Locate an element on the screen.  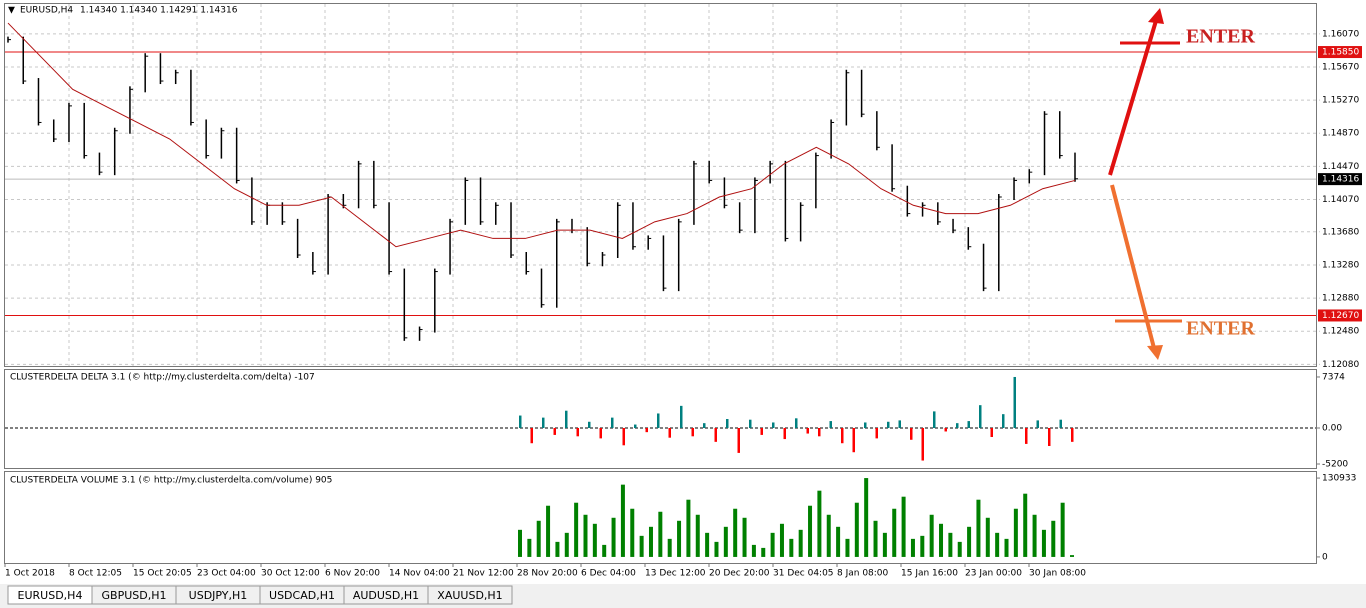
x-tick-label: 23 Jan 00:00 is located at coordinates (993, 574).